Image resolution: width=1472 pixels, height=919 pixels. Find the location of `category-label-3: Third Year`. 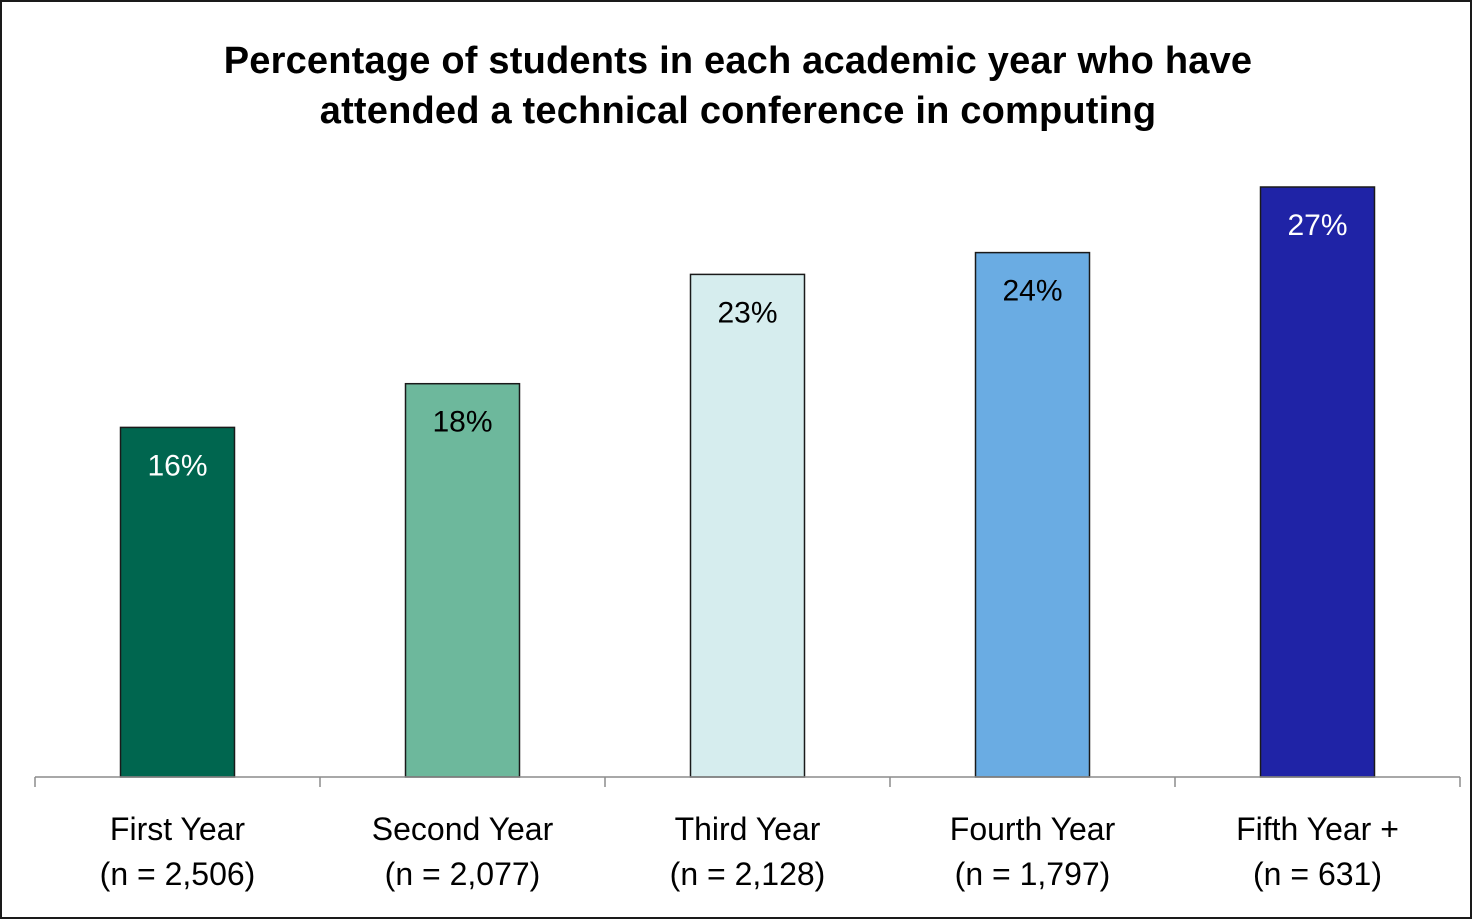

category-label-3: Third Year is located at coordinates (748, 829).